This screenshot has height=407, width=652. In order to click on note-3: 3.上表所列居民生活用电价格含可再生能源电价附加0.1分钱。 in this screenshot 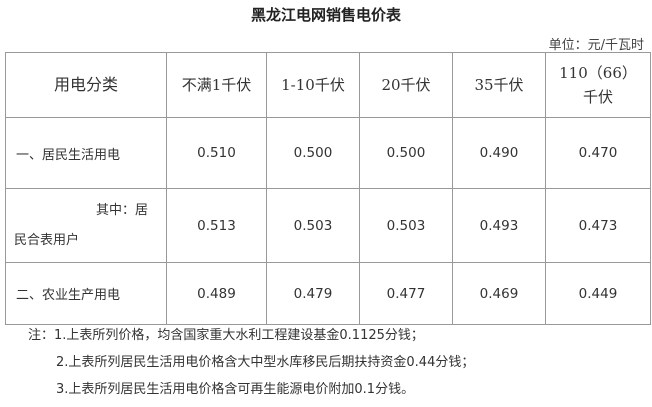, I will do `click(235, 389)`.